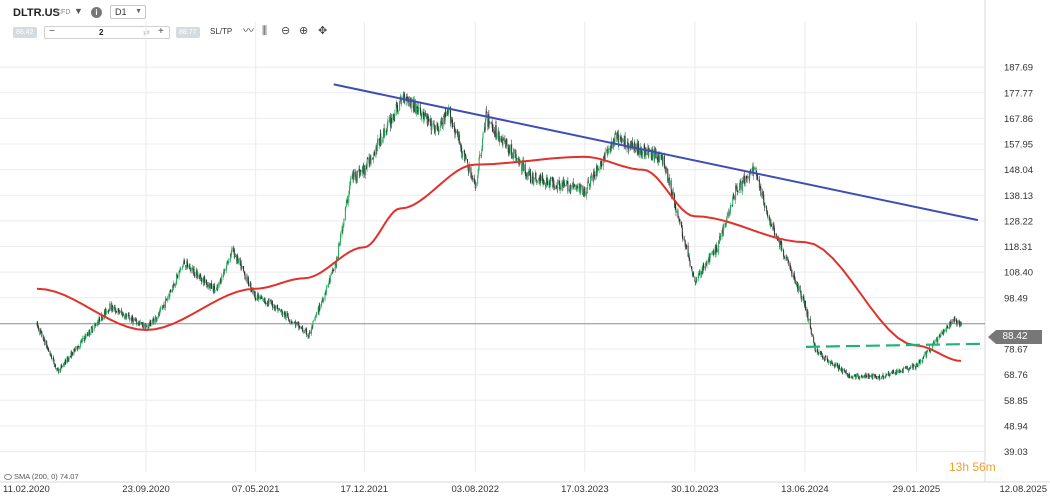 Image resolution: width=1050 pixels, height=496 pixels. What do you see at coordinates (959, 467) in the screenshot?
I see `countdown-hours: 13h` at bounding box center [959, 467].